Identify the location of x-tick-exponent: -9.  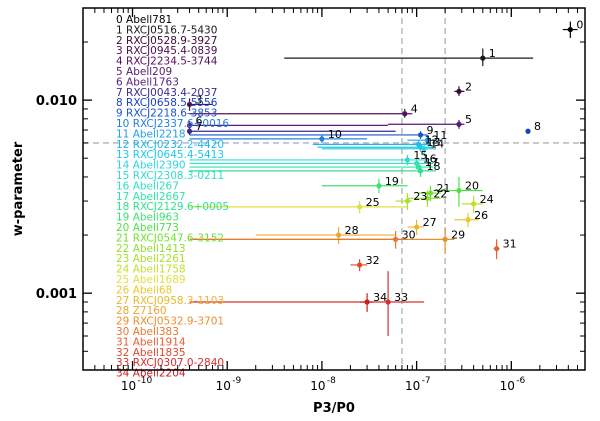
(236, 381).